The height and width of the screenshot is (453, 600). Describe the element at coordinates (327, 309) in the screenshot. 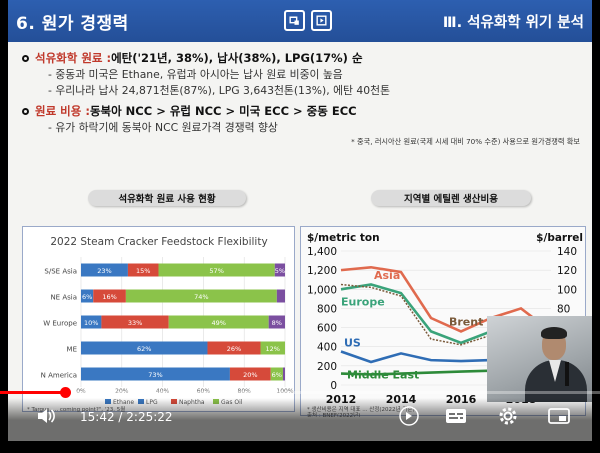

I see `y-tick-left: 800` at that location.